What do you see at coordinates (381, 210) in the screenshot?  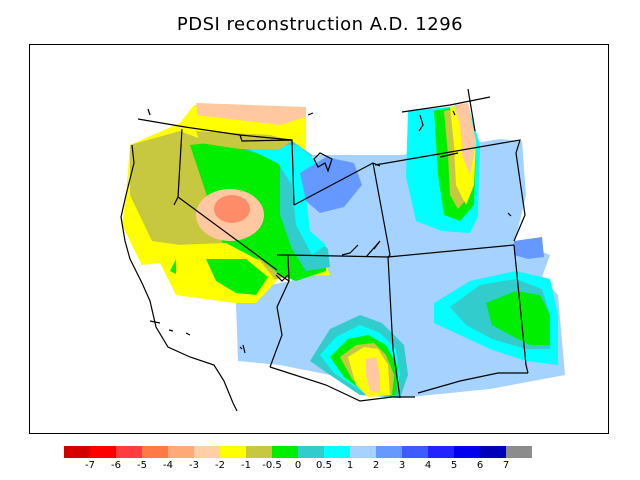 I see `wyoming-east` at bounding box center [381, 210].